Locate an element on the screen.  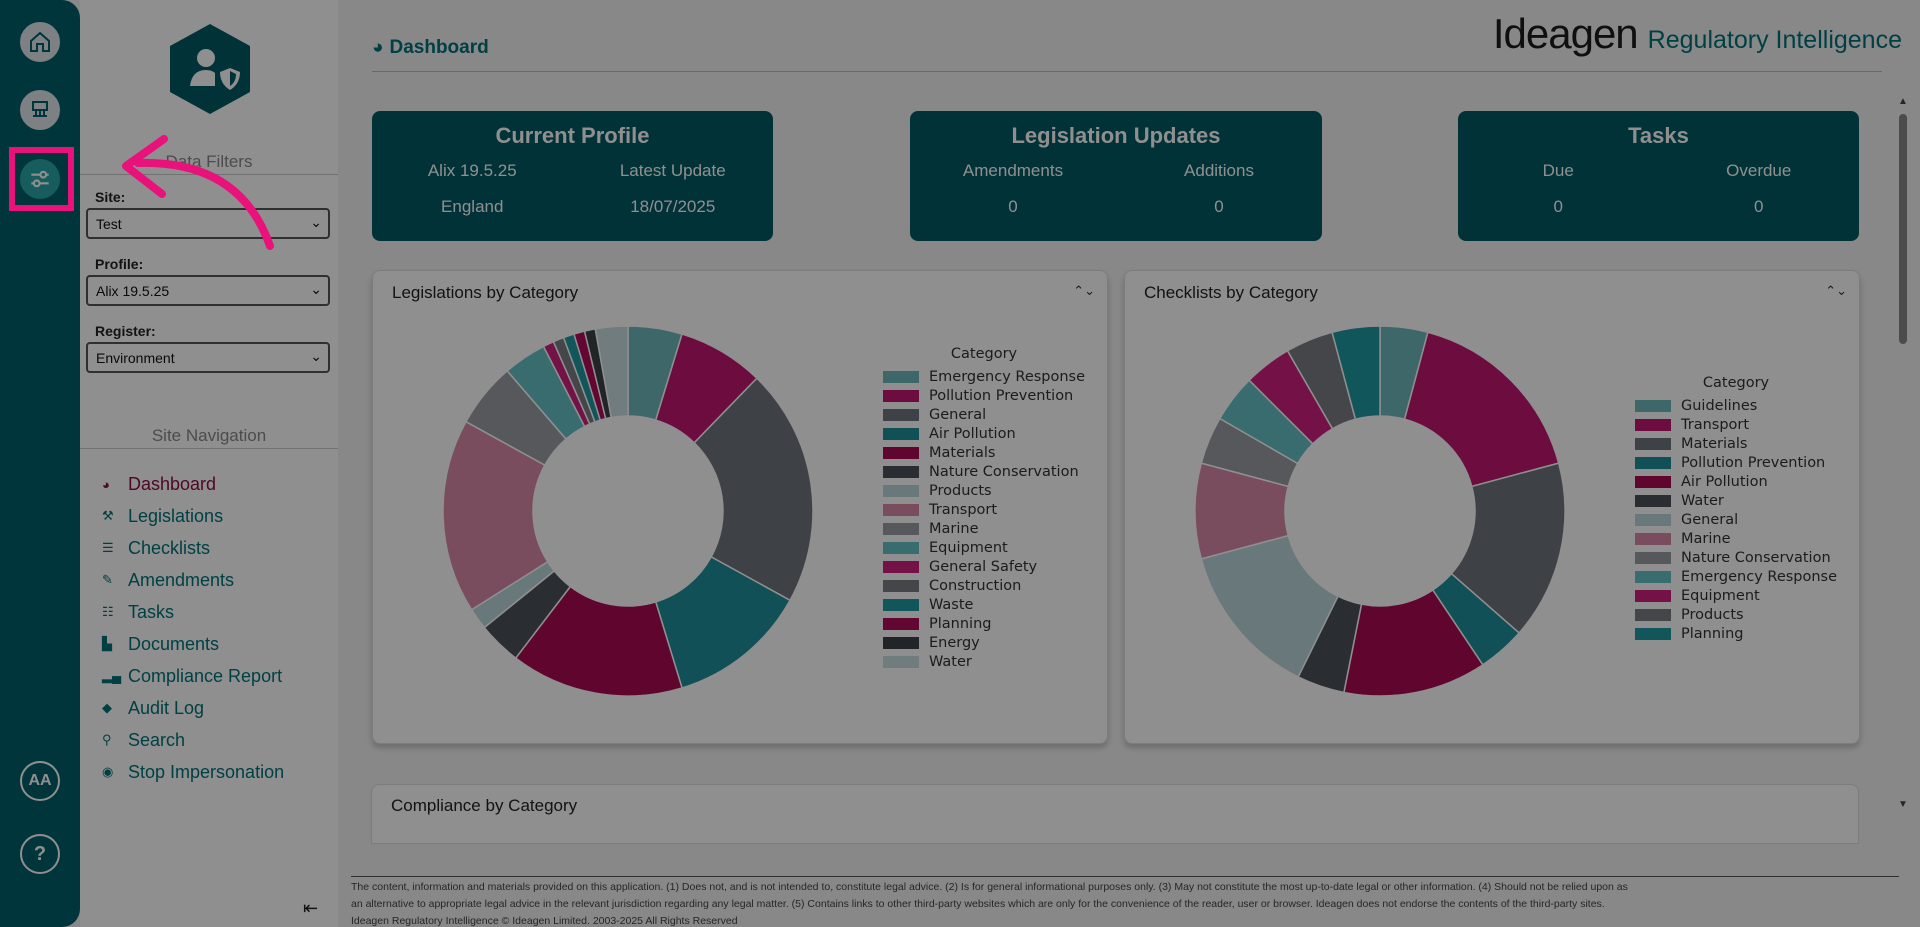
legend-label: Pollution Prevention is located at coordinates (1001, 395).